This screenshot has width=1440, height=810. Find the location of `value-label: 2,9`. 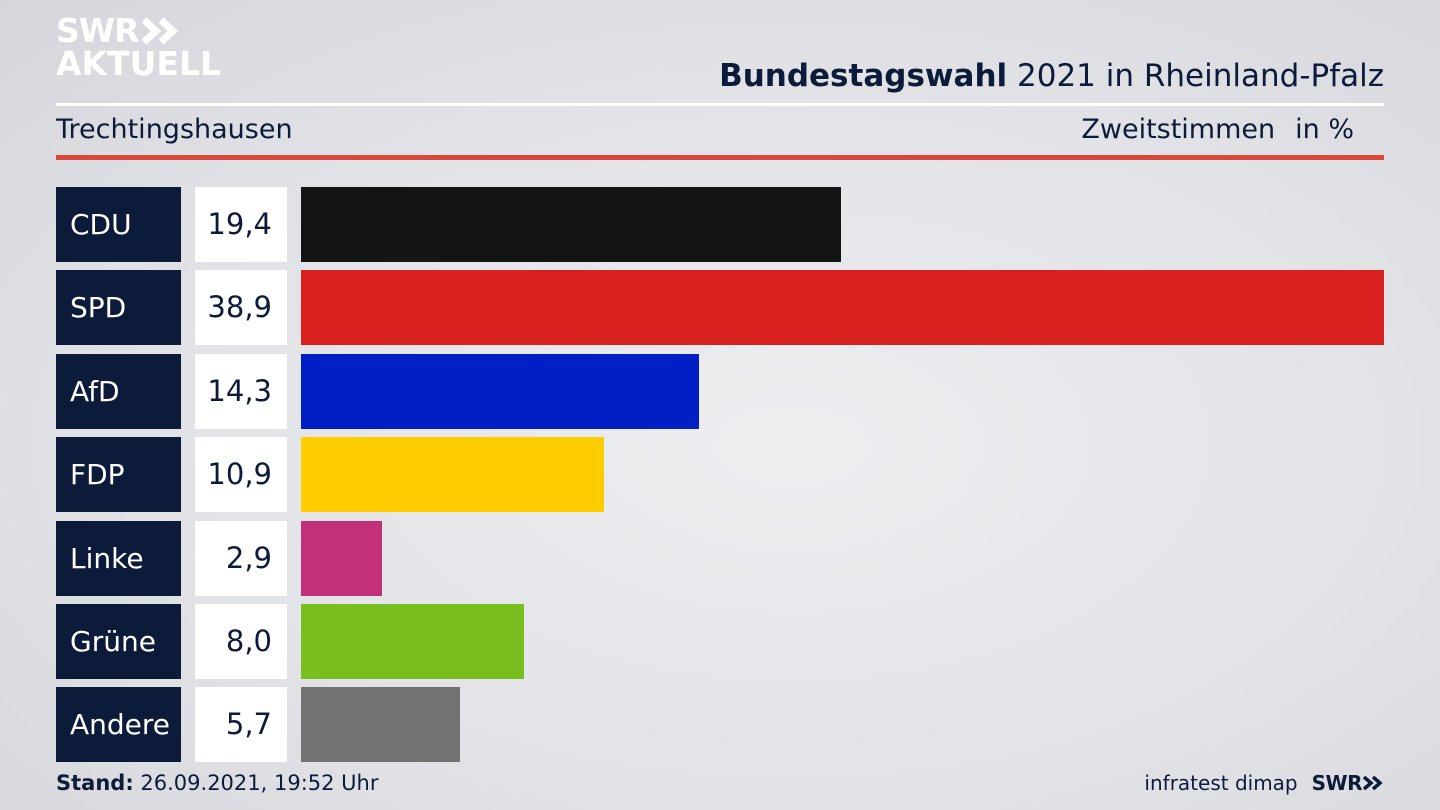

value-label: 2,9 is located at coordinates (241, 558).